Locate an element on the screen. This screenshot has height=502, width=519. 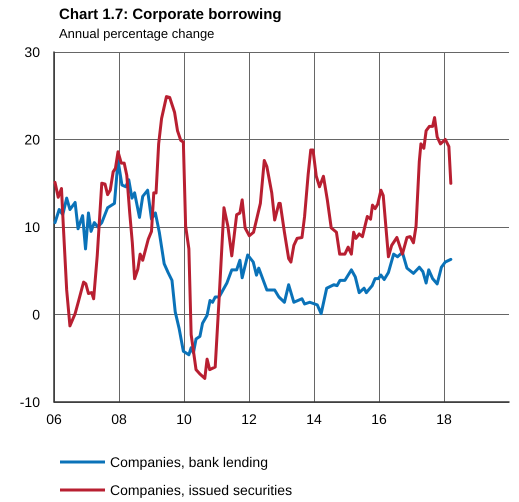
y-tick-label: 20 is located at coordinates (32, 140).